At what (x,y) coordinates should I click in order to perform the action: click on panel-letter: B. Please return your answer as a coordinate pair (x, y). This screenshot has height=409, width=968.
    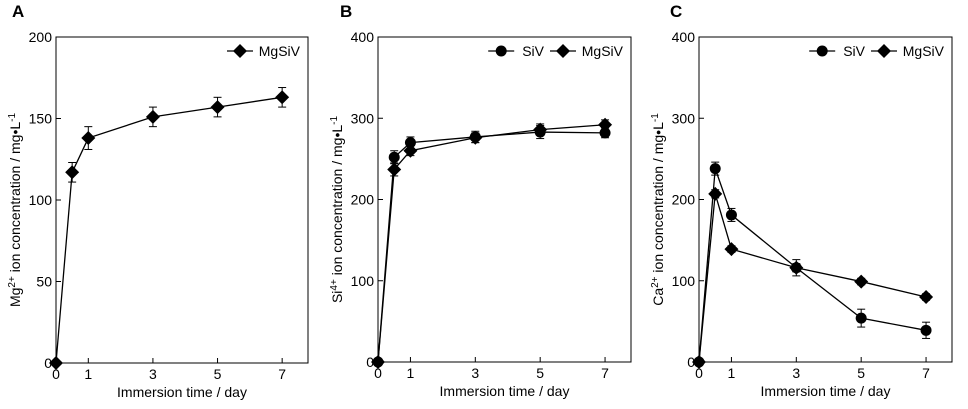
    Looking at the image, I should click on (346, 11).